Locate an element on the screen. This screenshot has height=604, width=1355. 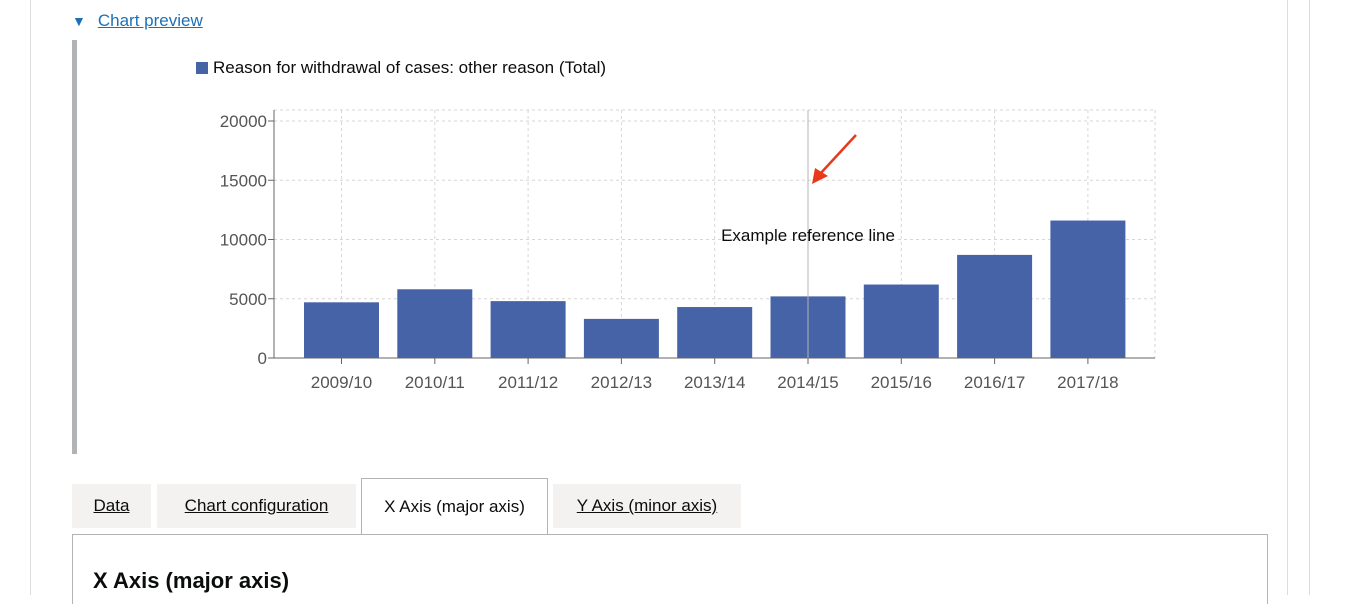
x-tick-label: 2013/14 is located at coordinates (714, 382).